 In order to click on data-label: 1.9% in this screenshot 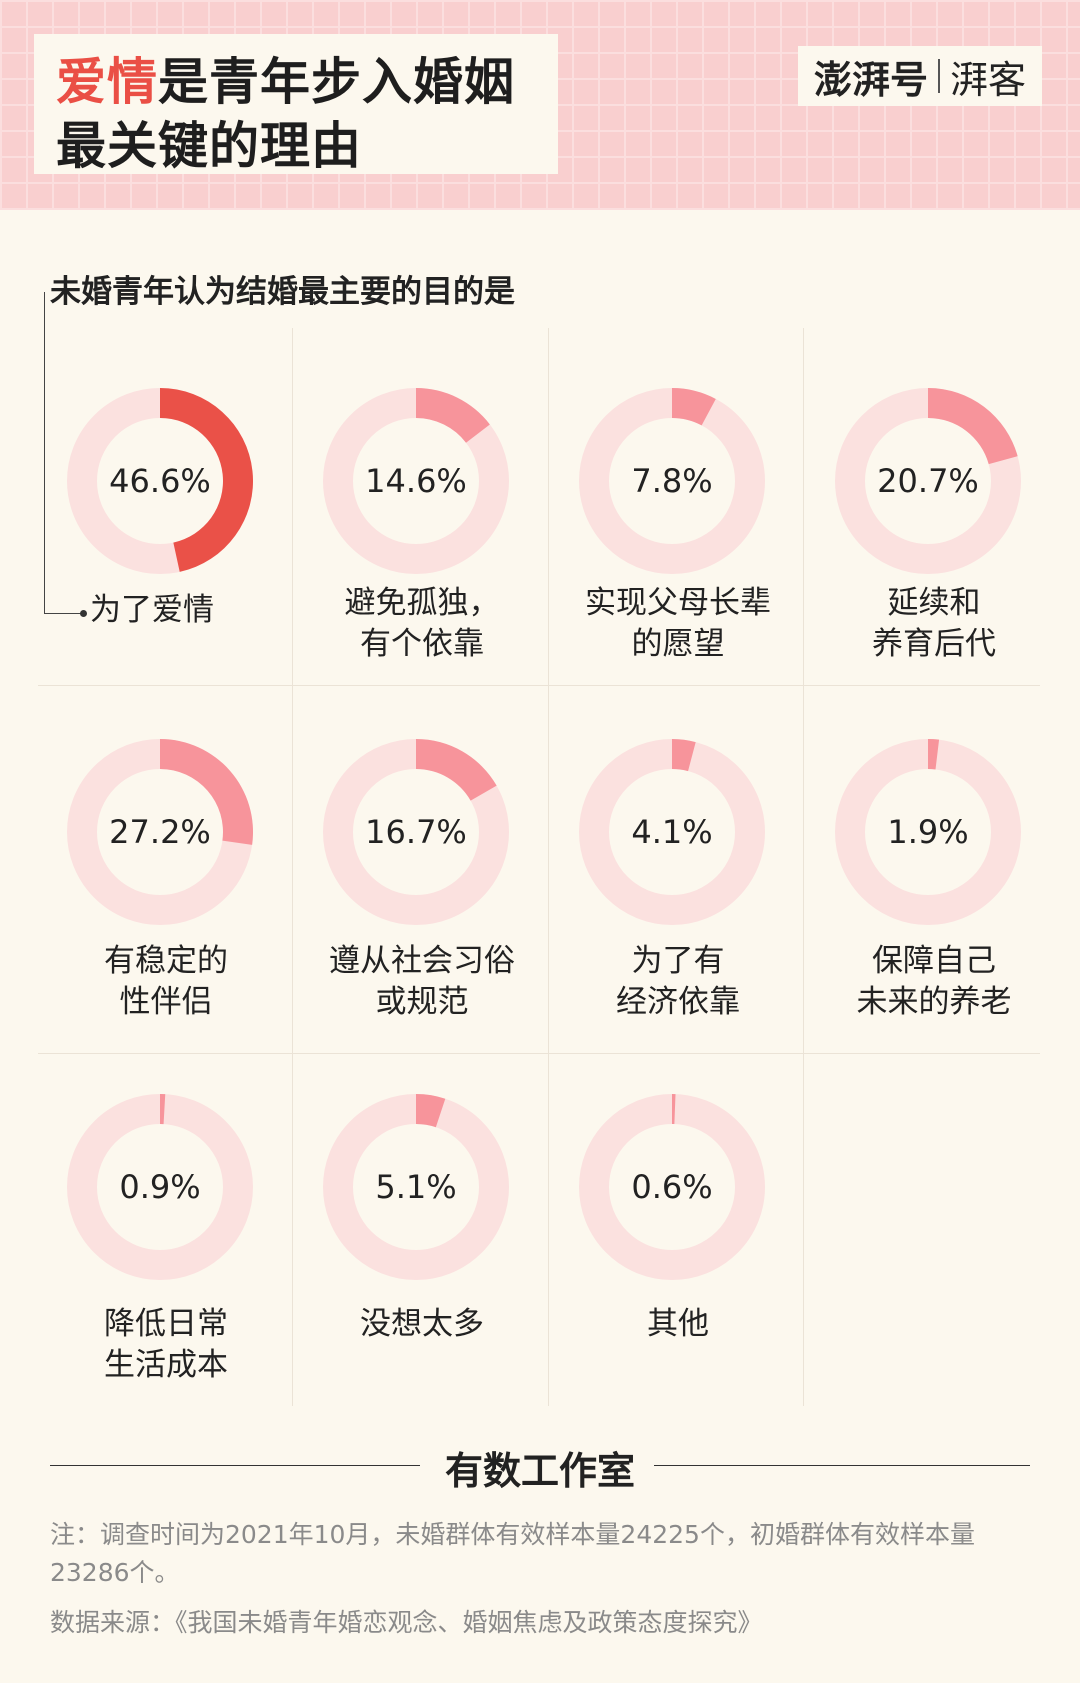, I will do `click(928, 832)`.